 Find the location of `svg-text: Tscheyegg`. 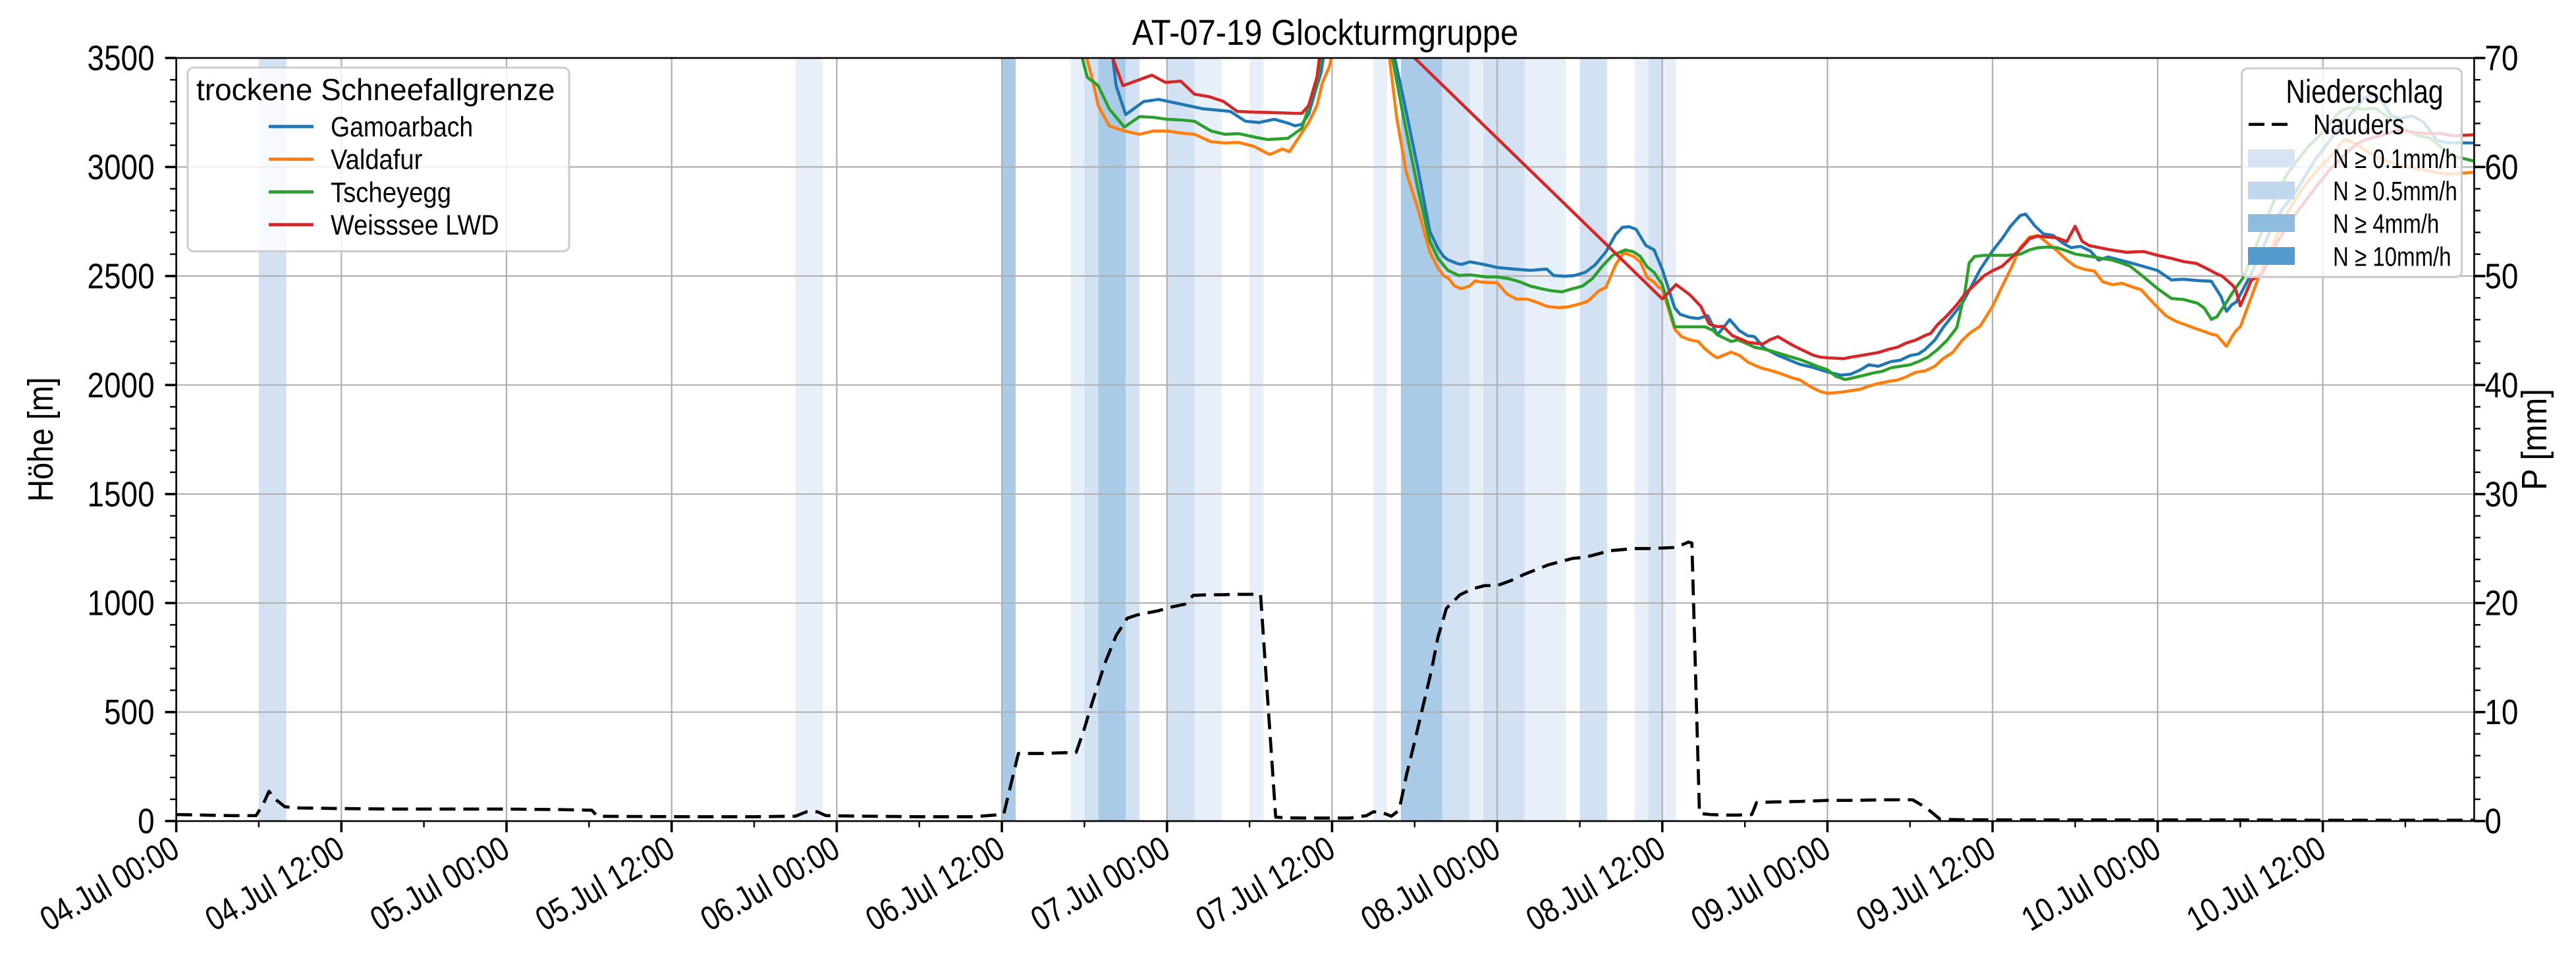

svg-text: Tscheyegg is located at coordinates (391, 193).